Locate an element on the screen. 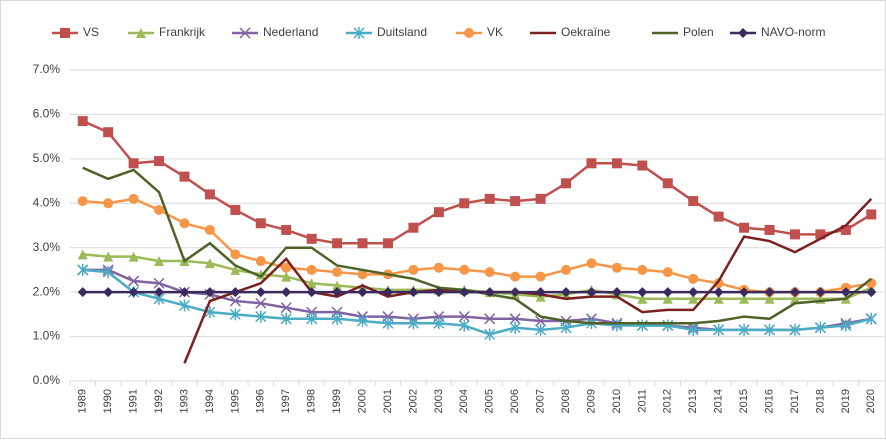  x-tick-label: 2007 is located at coordinates (541, 401).